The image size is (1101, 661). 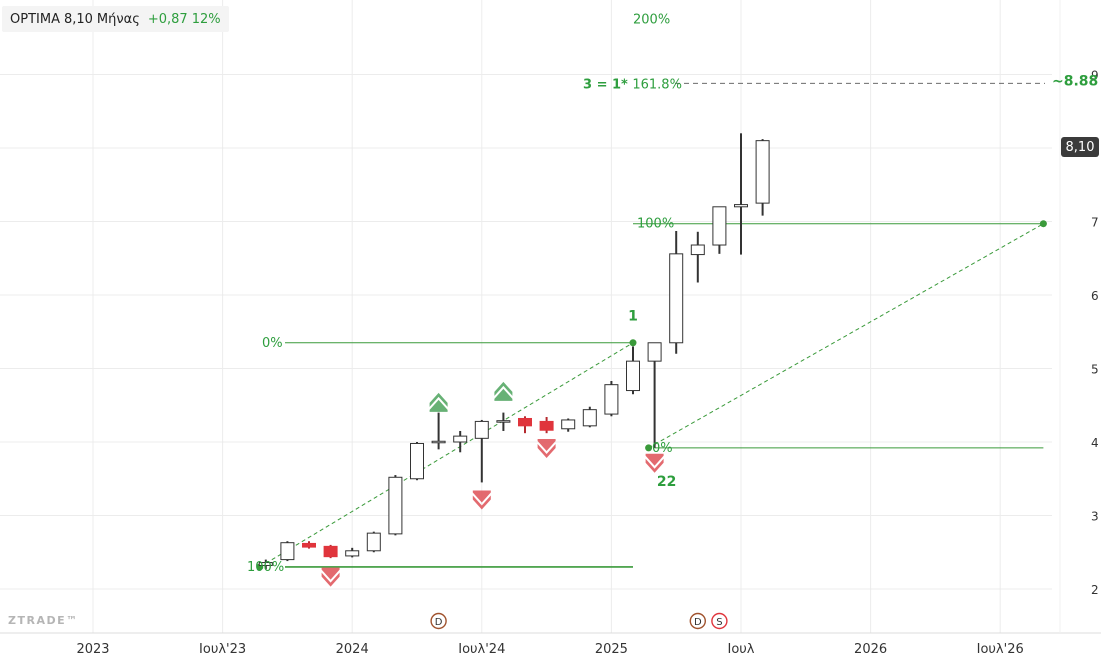 What do you see at coordinates (503, 391) in the screenshot?
I see `signal-up-arrow-icon` at bounding box center [503, 391].